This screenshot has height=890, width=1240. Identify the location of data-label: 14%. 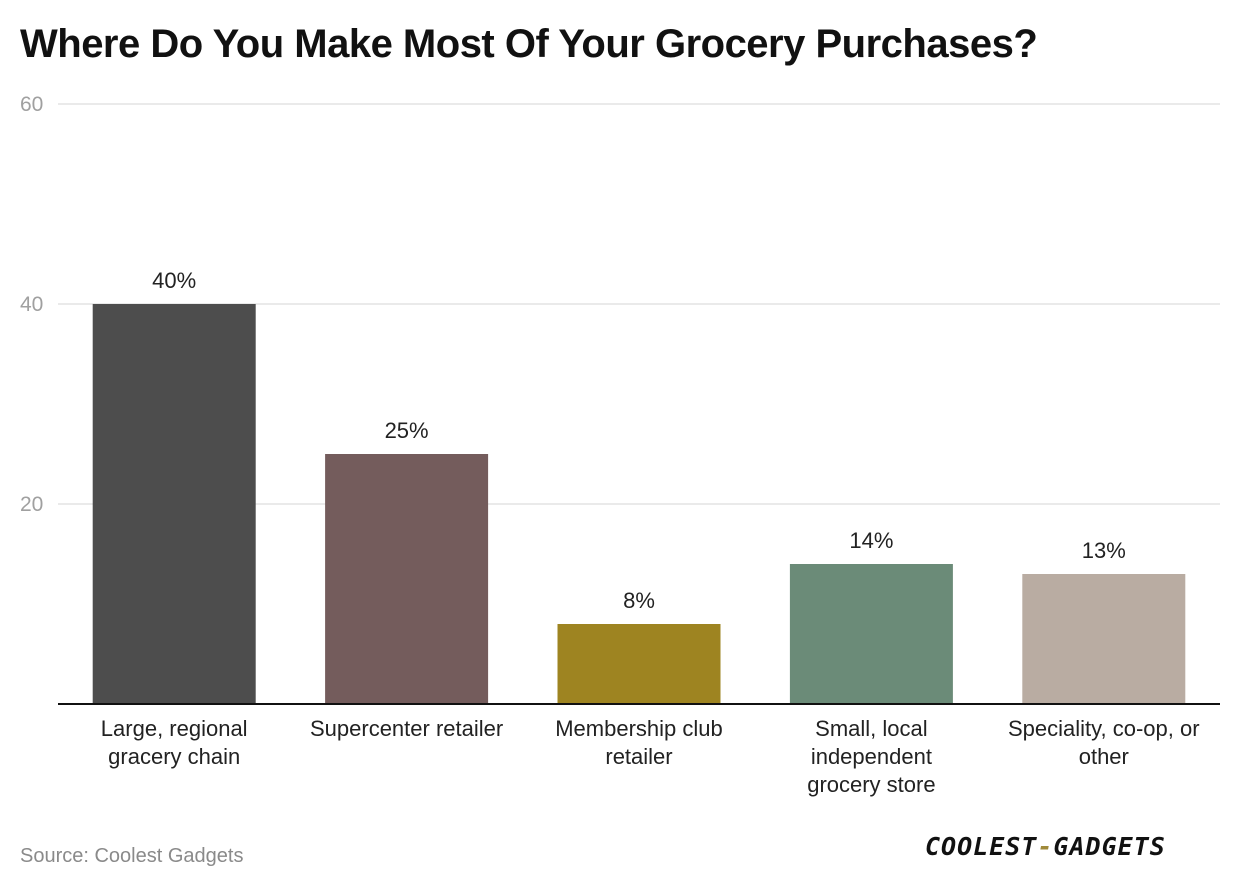
(871, 540).